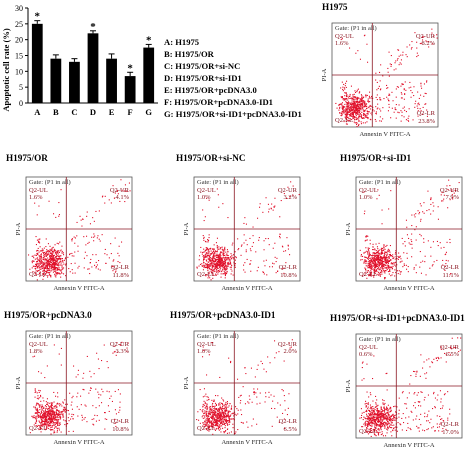 Image resolution: width=474 pixels, height=457 pixels. What do you see at coordinates (120, 275) in the screenshot?
I see `quadrant-lr-value: 11.8%` at bounding box center [120, 275].